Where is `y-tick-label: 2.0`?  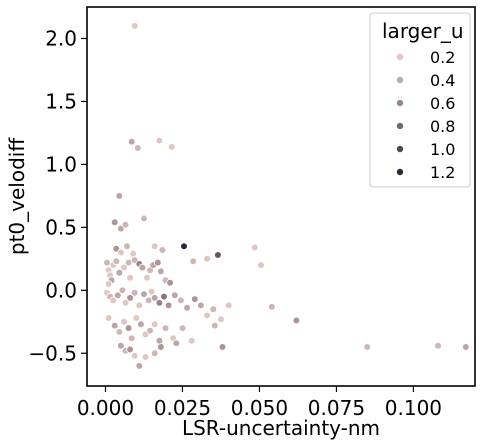 y-tick-label: 2.0 is located at coordinates (61, 38).